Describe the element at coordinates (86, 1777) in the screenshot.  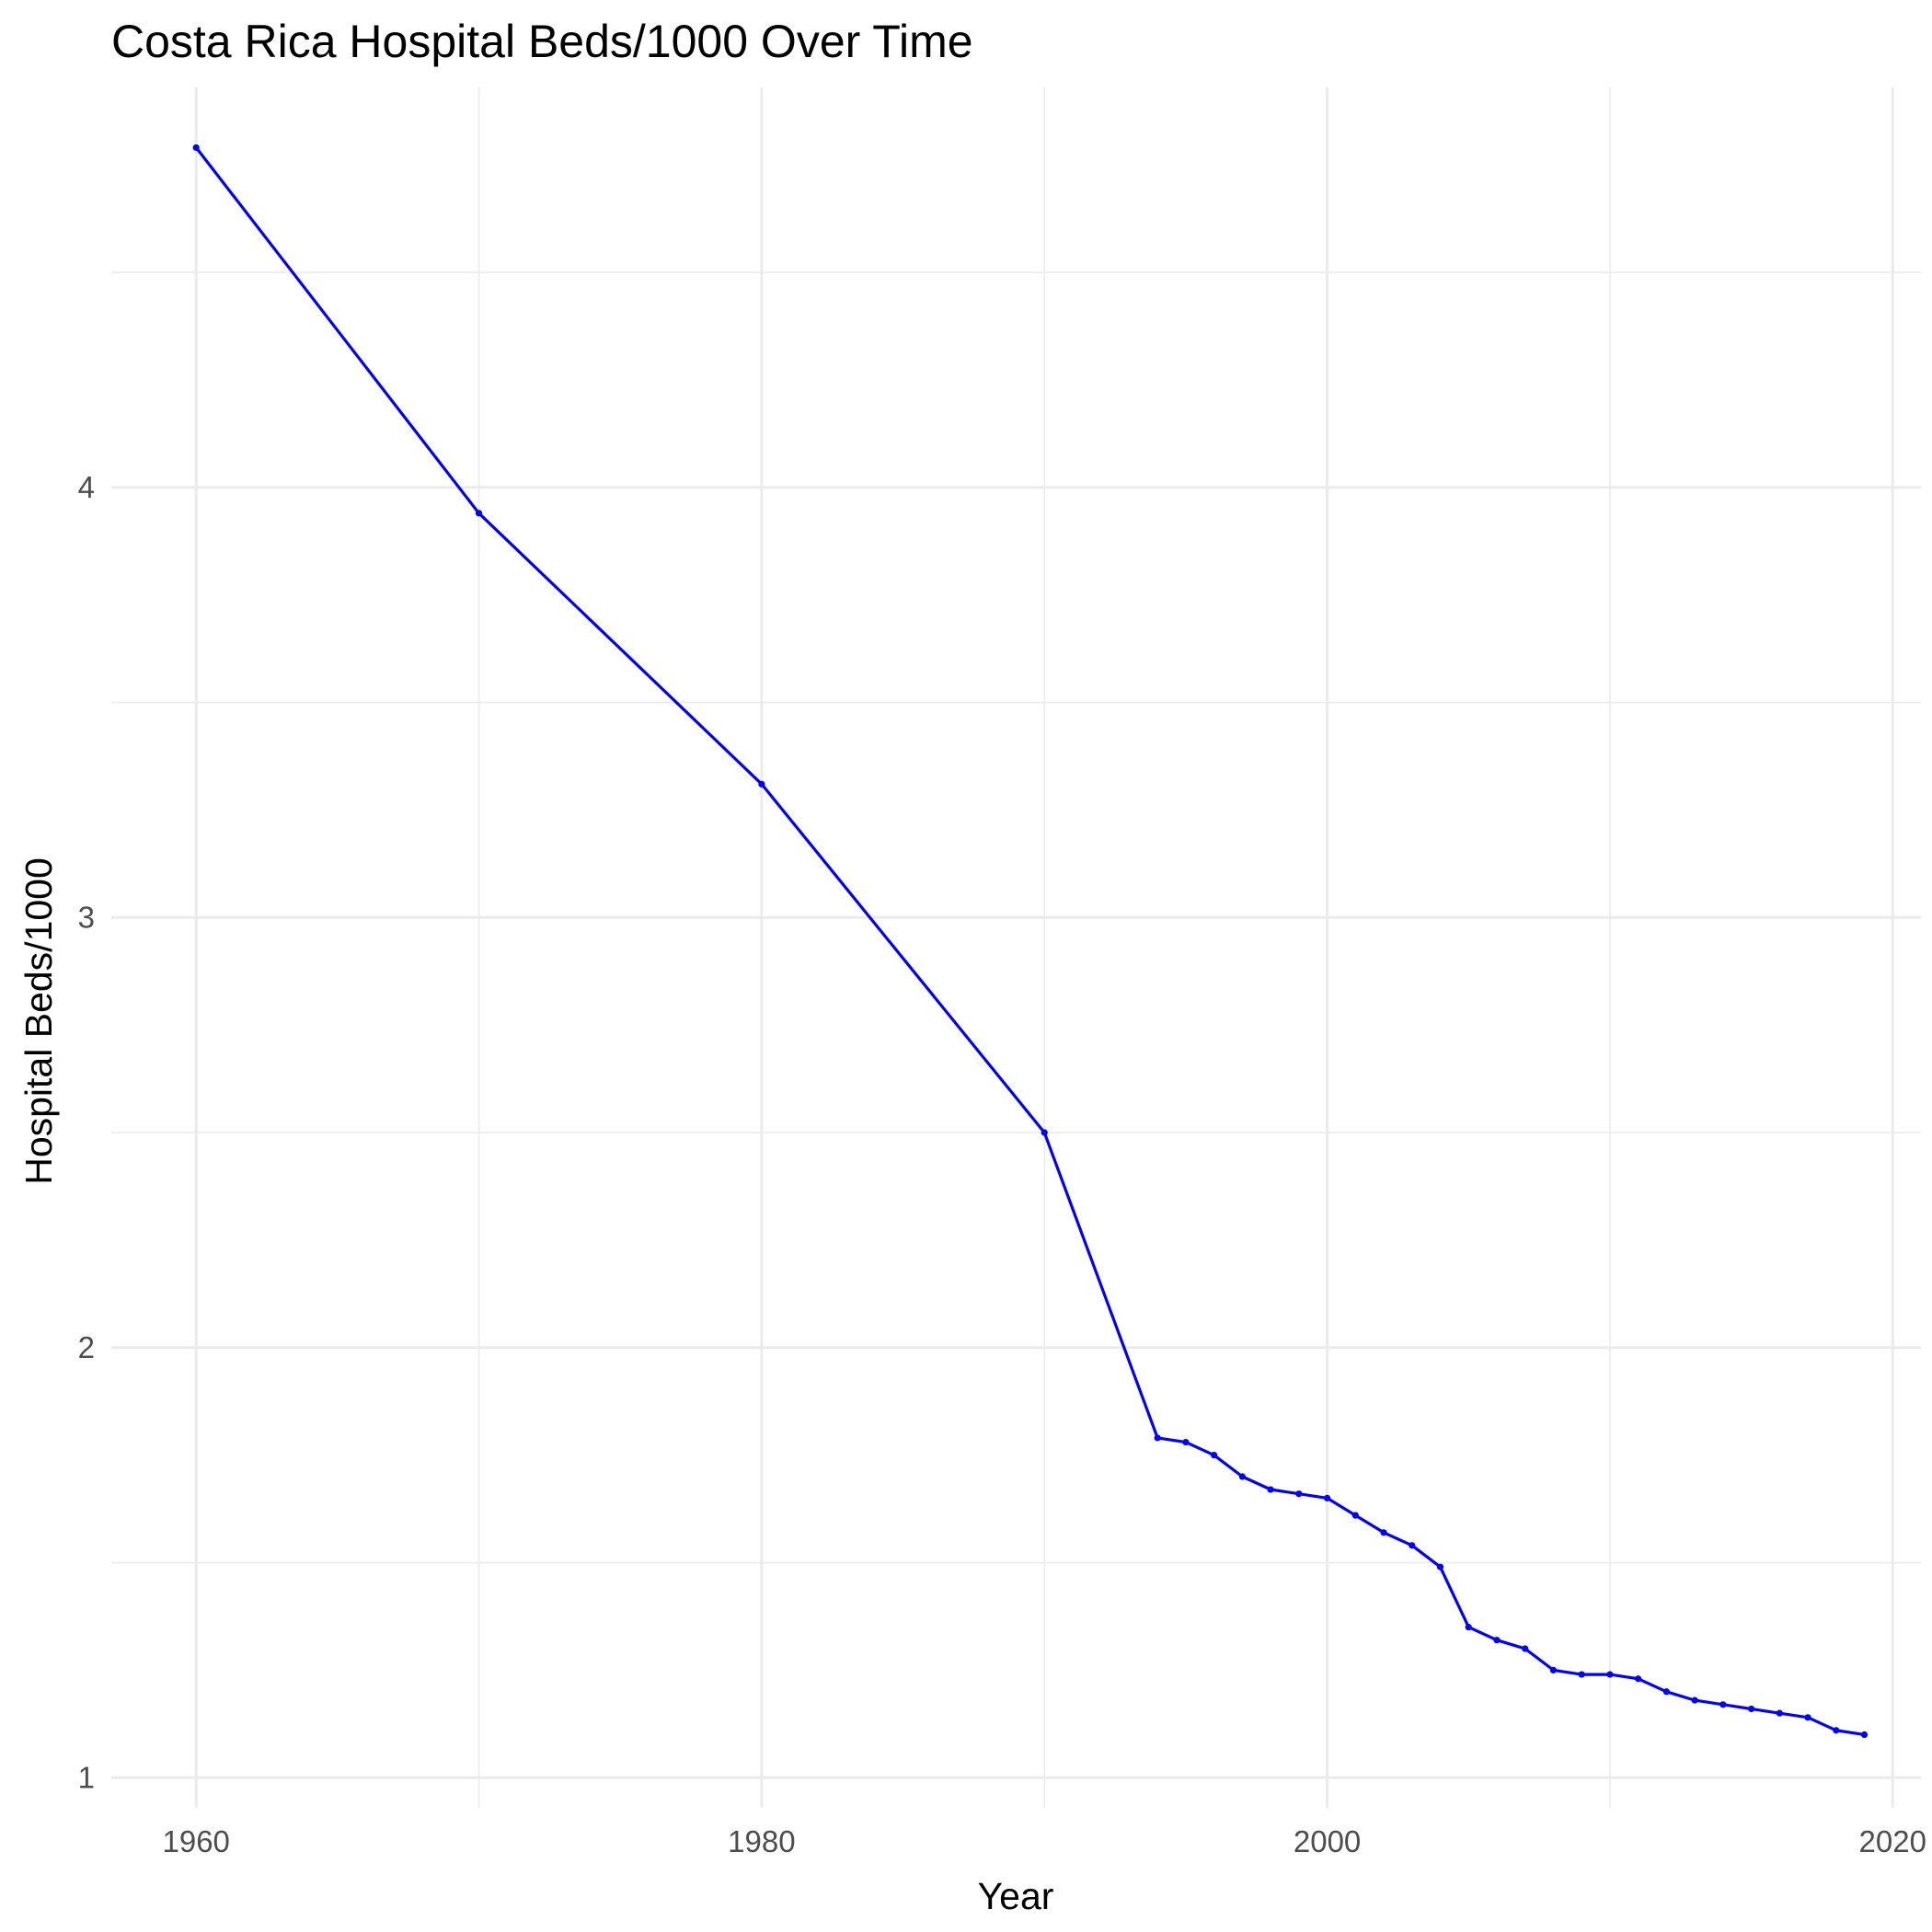
I see `y-tick-label: 1` at that location.